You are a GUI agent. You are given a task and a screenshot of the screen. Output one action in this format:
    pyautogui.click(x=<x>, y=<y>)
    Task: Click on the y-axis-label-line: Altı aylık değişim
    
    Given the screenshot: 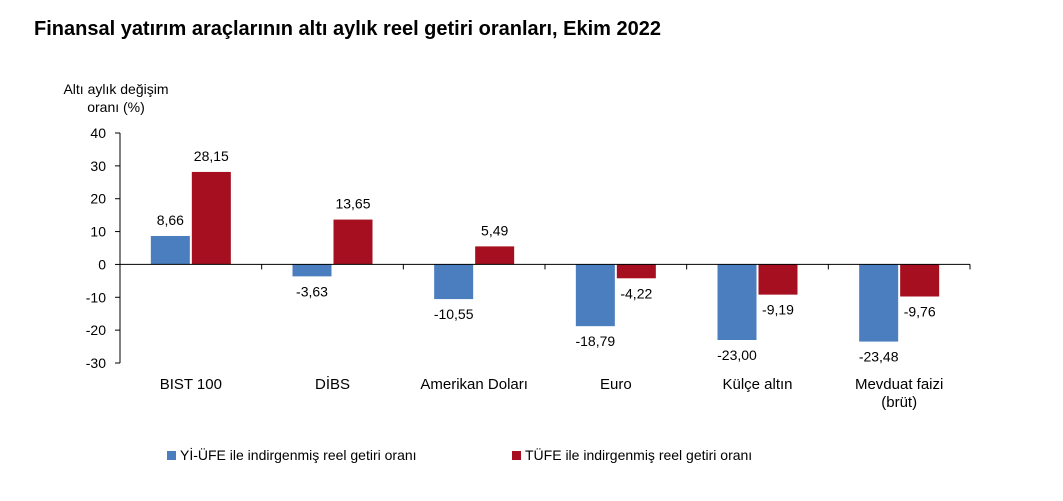 What is the action you would take?
    pyautogui.click(x=115, y=89)
    